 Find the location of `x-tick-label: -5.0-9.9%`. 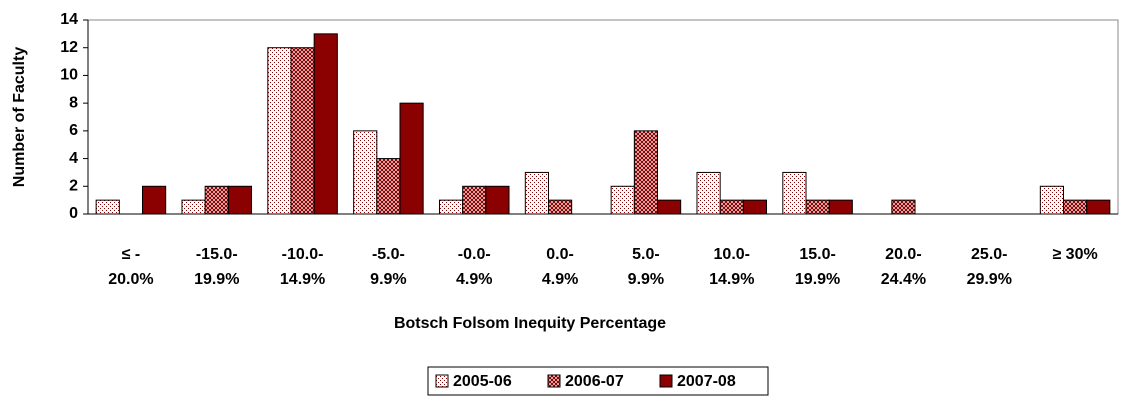

x-tick-label: -5.0-9.9% is located at coordinates (388, 267).